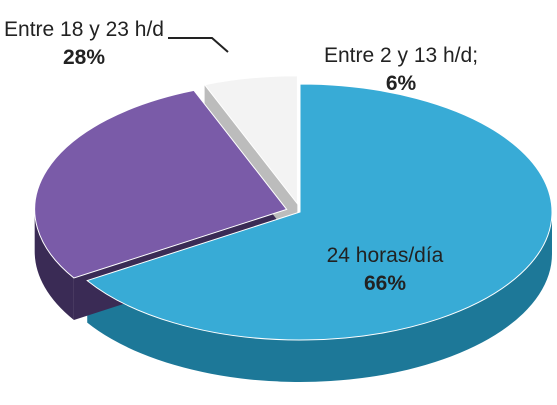 This screenshot has height=405, width=557. Describe the element at coordinates (54, 264) in the screenshot. I see `slice-side` at that location.